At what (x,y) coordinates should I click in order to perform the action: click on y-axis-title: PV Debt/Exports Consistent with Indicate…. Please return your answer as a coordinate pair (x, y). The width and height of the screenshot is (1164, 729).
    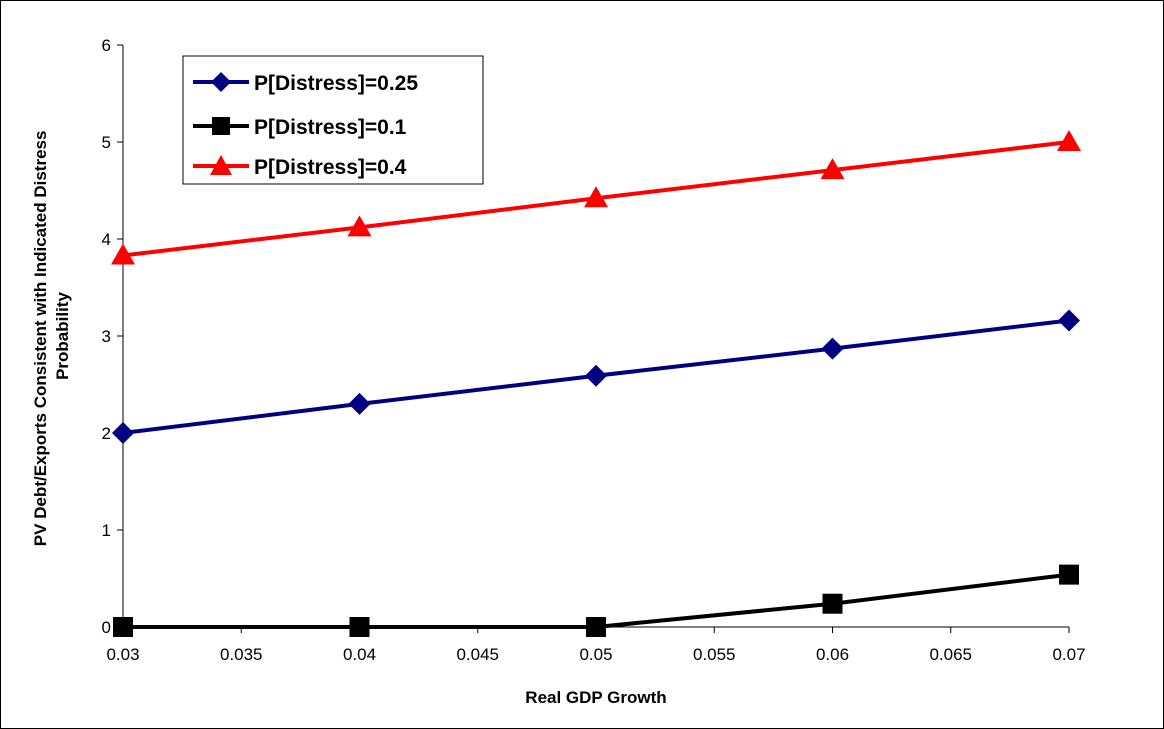
    Looking at the image, I should click on (51, 336).